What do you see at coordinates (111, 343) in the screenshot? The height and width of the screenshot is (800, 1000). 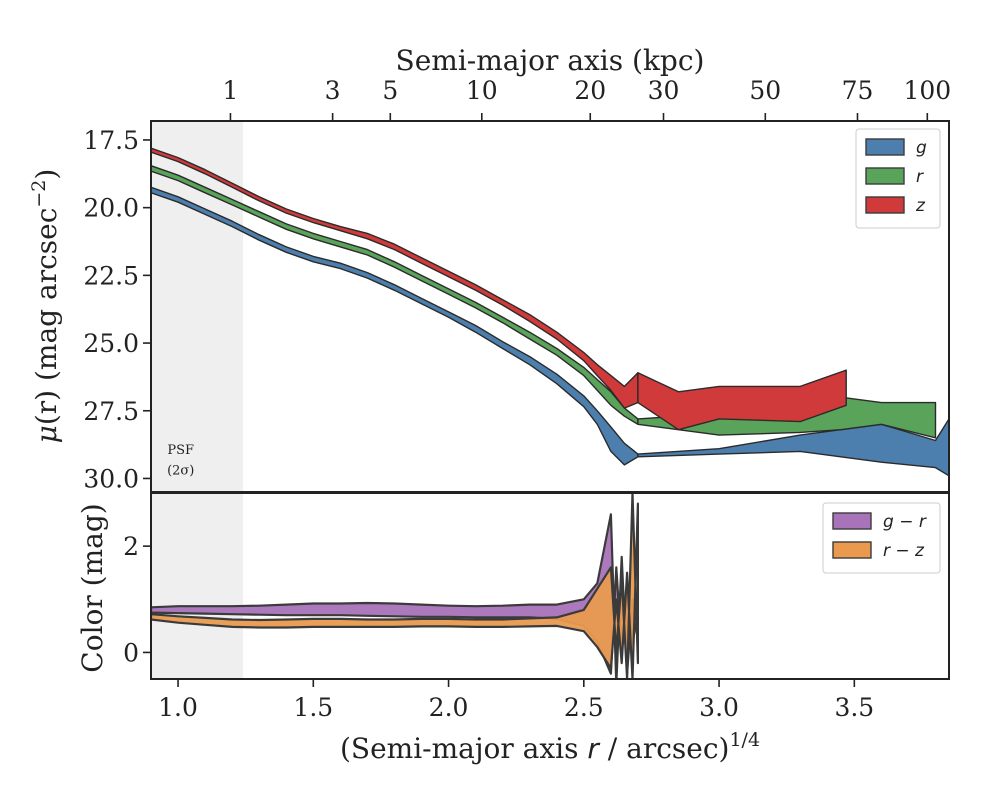 I see `top-y-tick-label: 25.0` at bounding box center [111, 343].